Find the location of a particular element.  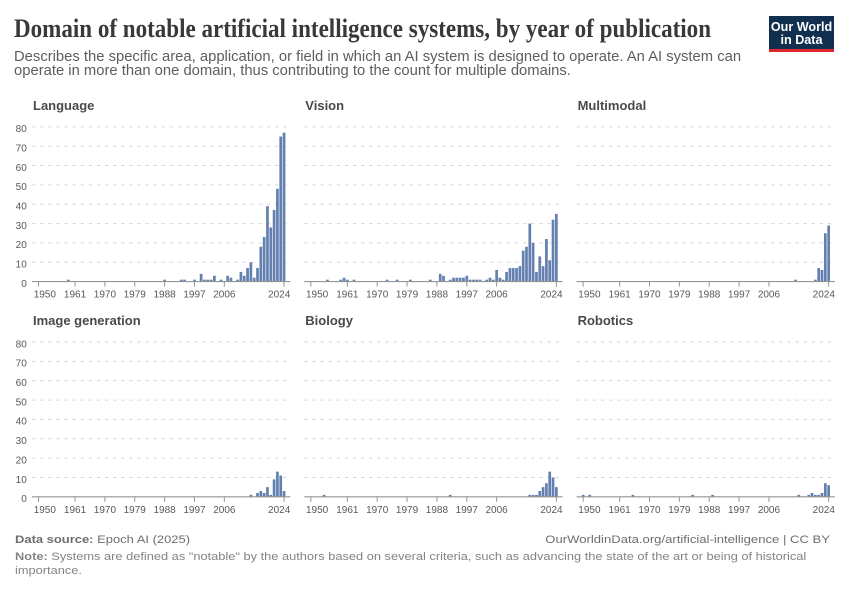

svg-text: Multimodal is located at coordinates (612, 105).